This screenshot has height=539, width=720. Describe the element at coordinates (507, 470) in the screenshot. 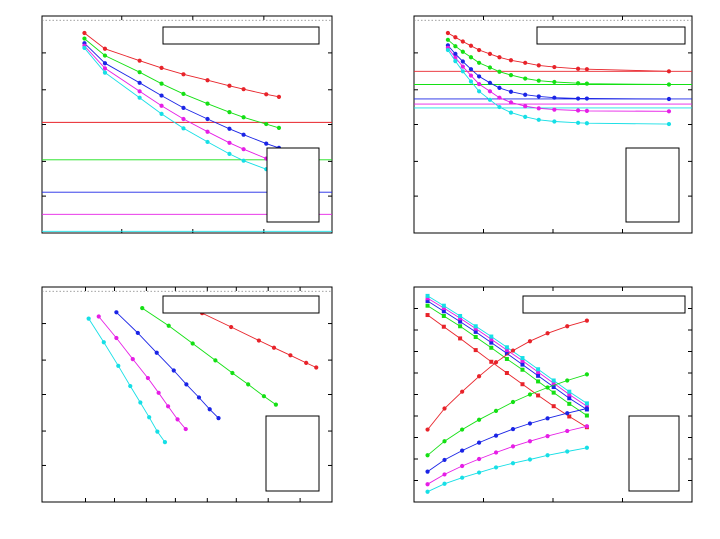

I see `series-line-cyan` at that location.